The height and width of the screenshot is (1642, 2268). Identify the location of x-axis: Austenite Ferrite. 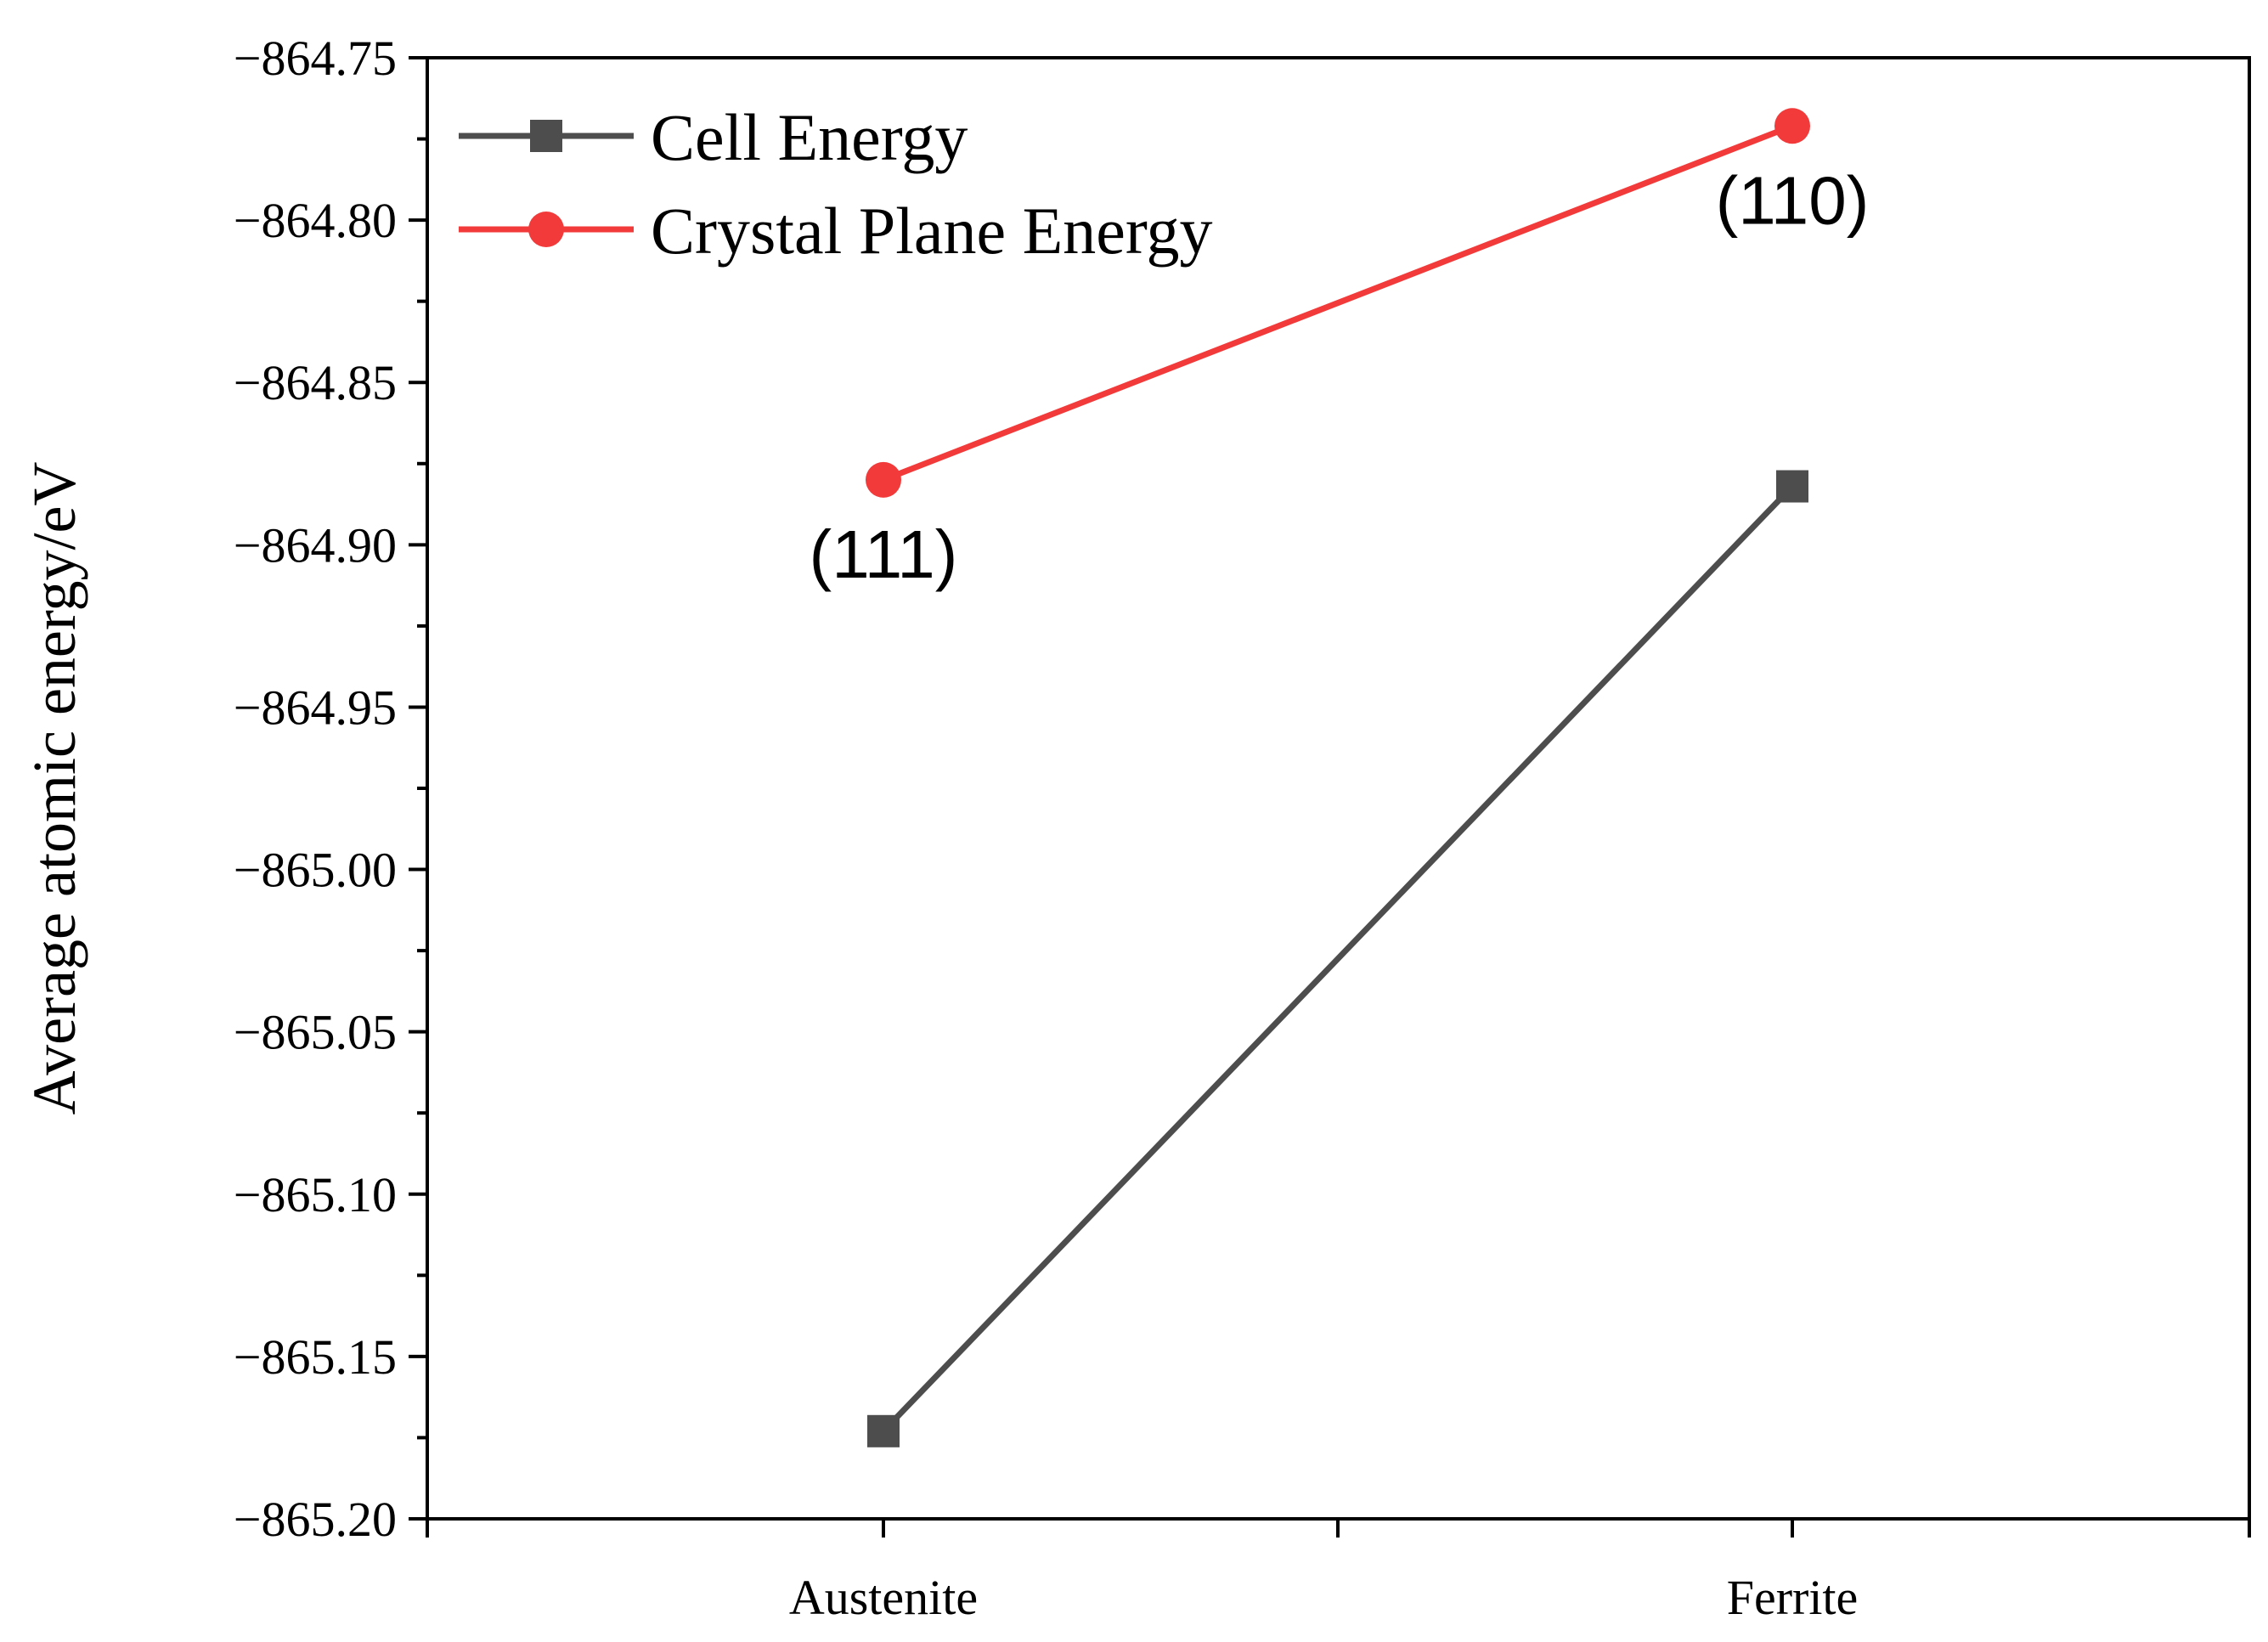
(1338, 1572).